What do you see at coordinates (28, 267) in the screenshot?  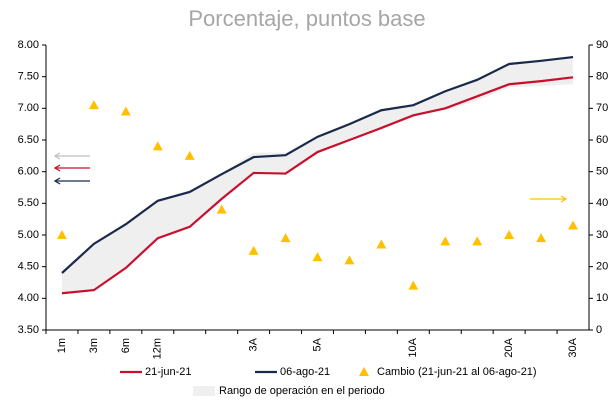 I see `y-tick-label: 4.50` at bounding box center [28, 267].